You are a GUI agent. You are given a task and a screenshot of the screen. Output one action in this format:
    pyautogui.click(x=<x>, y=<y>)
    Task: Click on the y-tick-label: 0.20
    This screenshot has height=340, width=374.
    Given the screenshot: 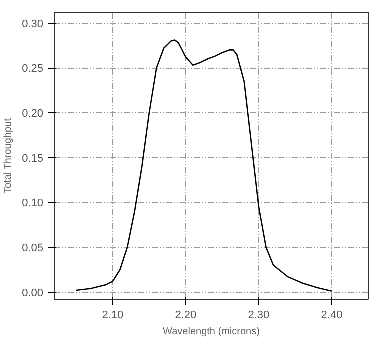 What is the action you would take?
    pyautogui.click(x=33, y=114)
    